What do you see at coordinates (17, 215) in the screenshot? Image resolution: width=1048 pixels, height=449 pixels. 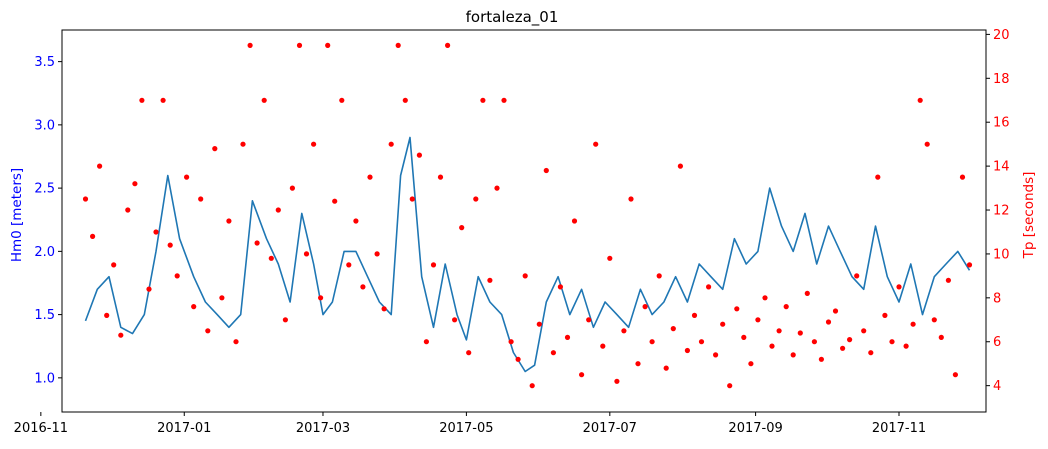 I see `left-axis-label: Hm0 [meters]` at bounding box center [17, 215].